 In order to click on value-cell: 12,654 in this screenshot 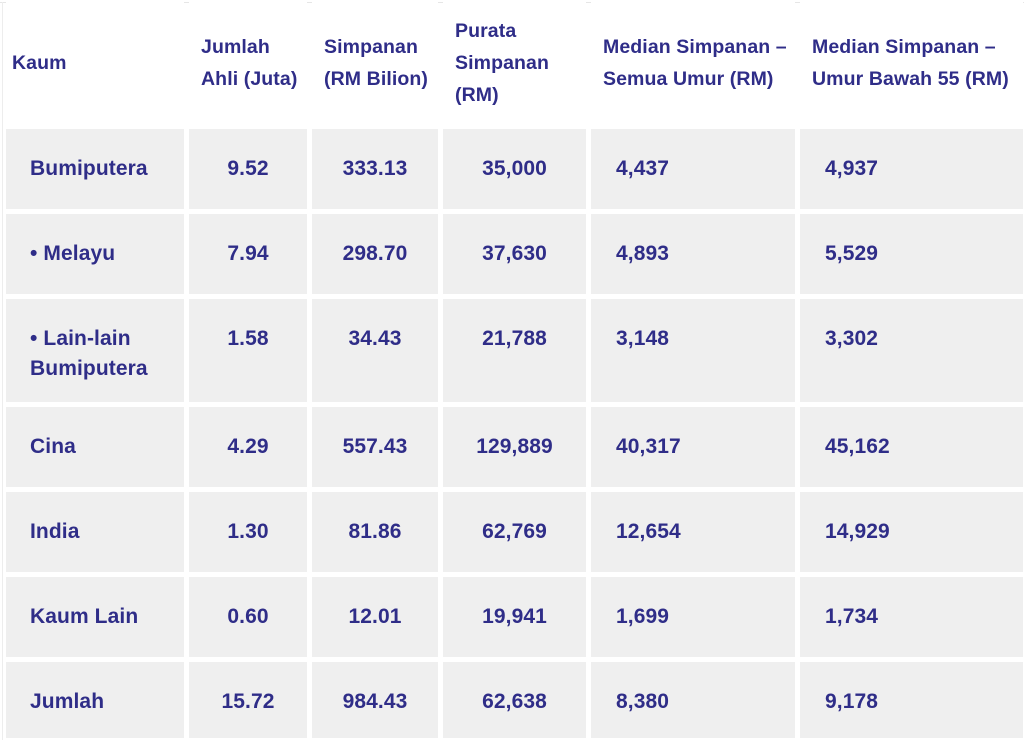, I will do `click(693, 532)`.